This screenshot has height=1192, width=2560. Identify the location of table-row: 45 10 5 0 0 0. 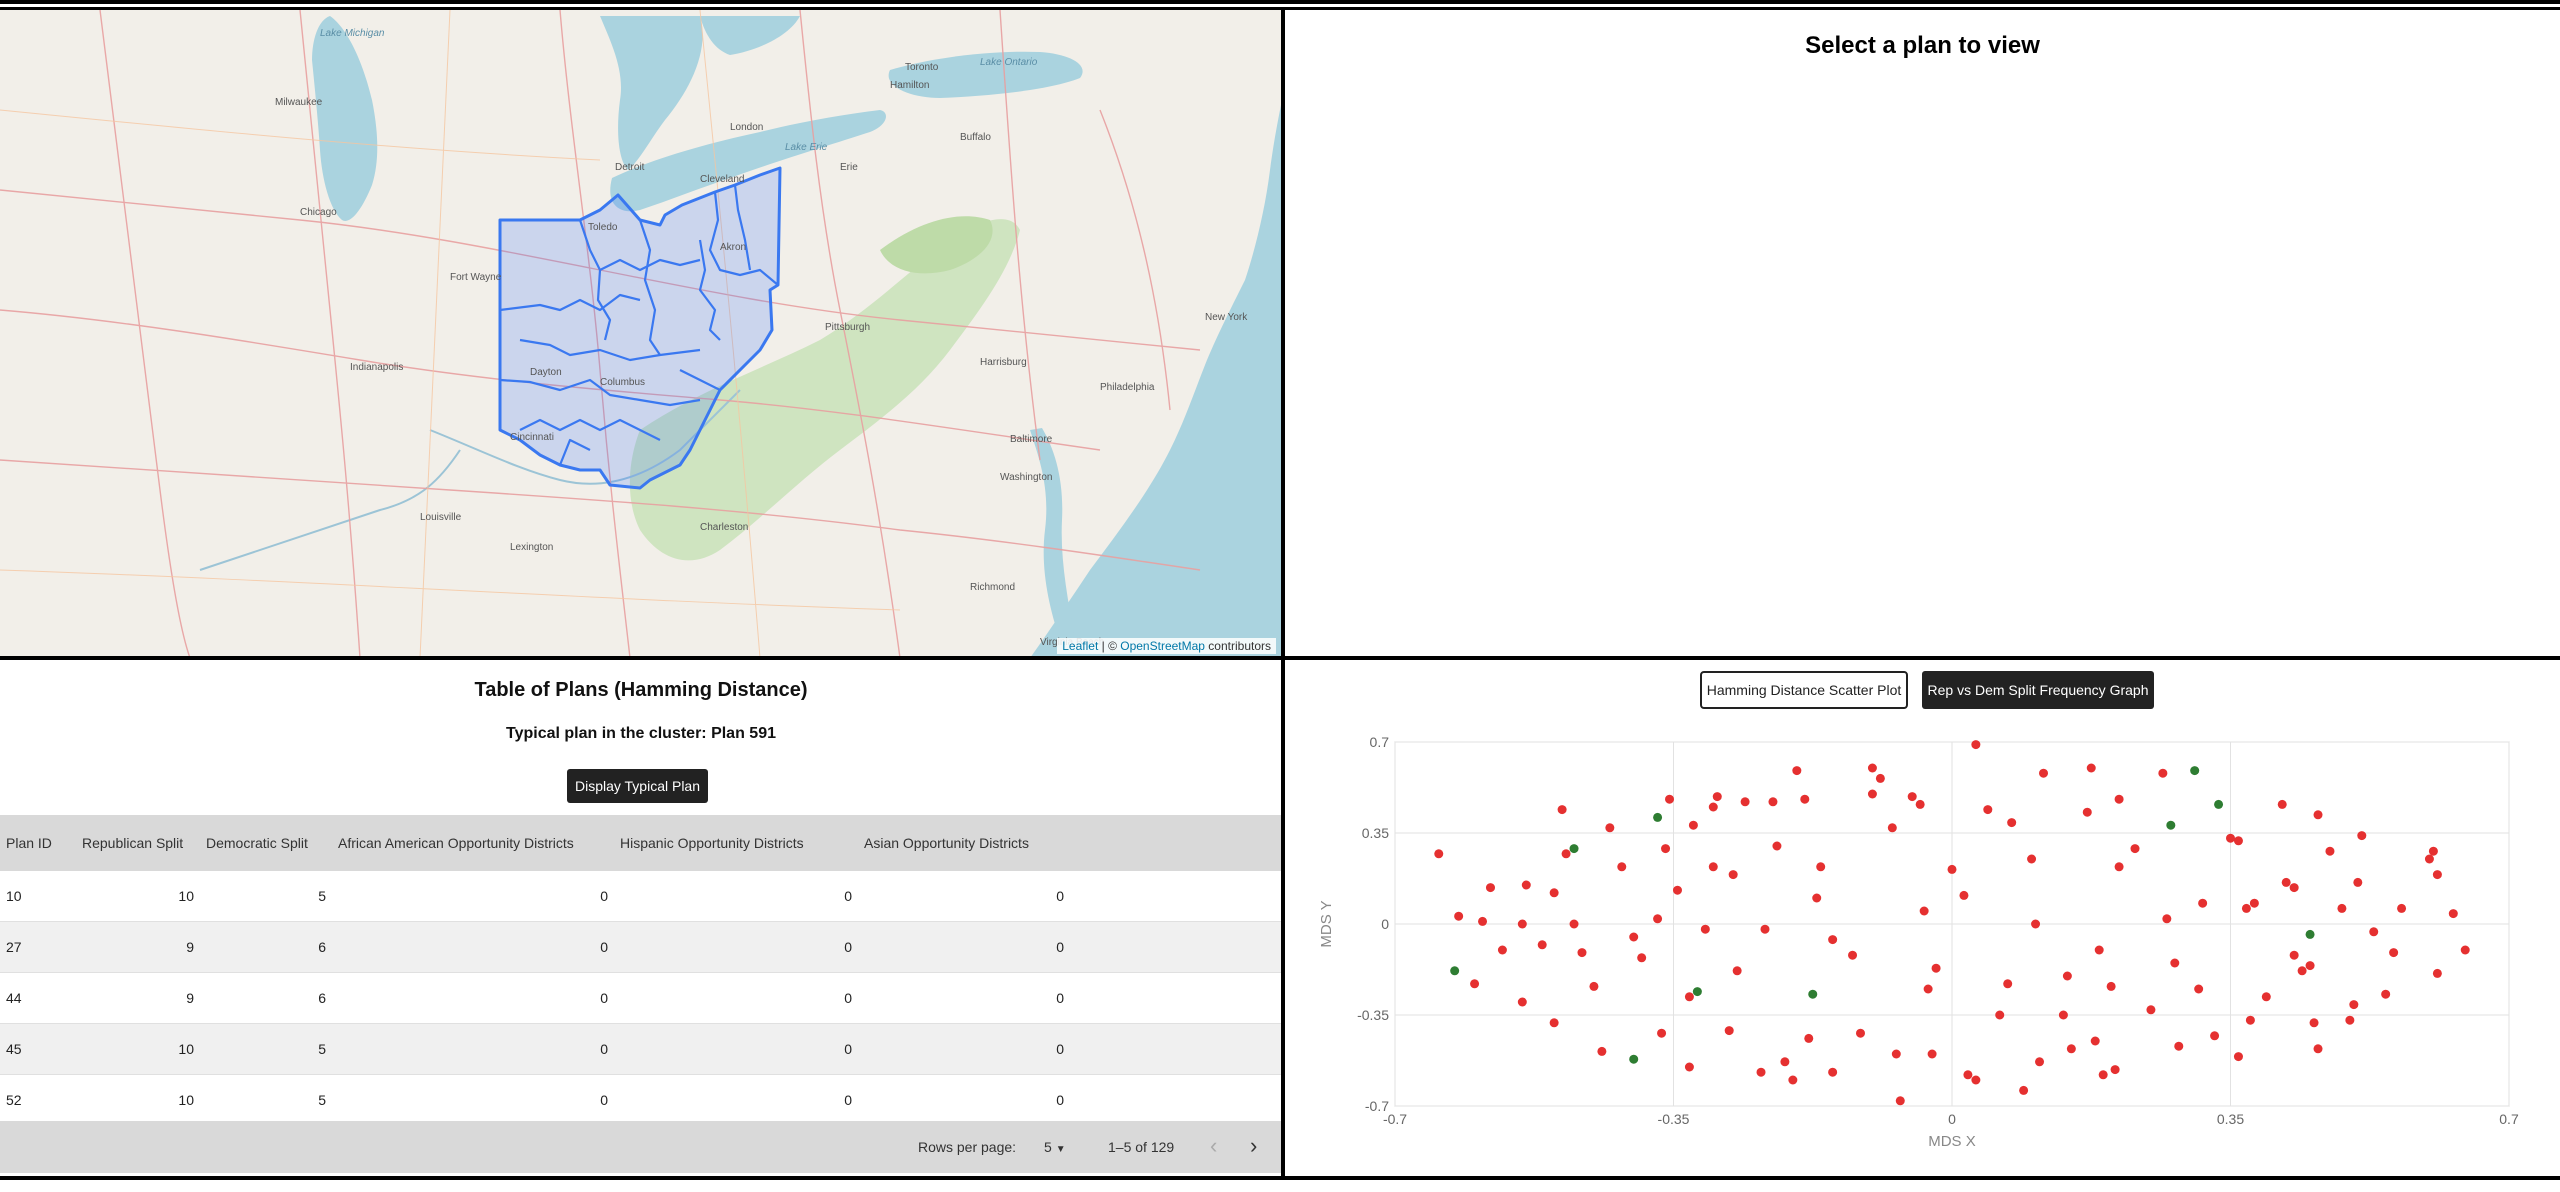
(641, 1049).